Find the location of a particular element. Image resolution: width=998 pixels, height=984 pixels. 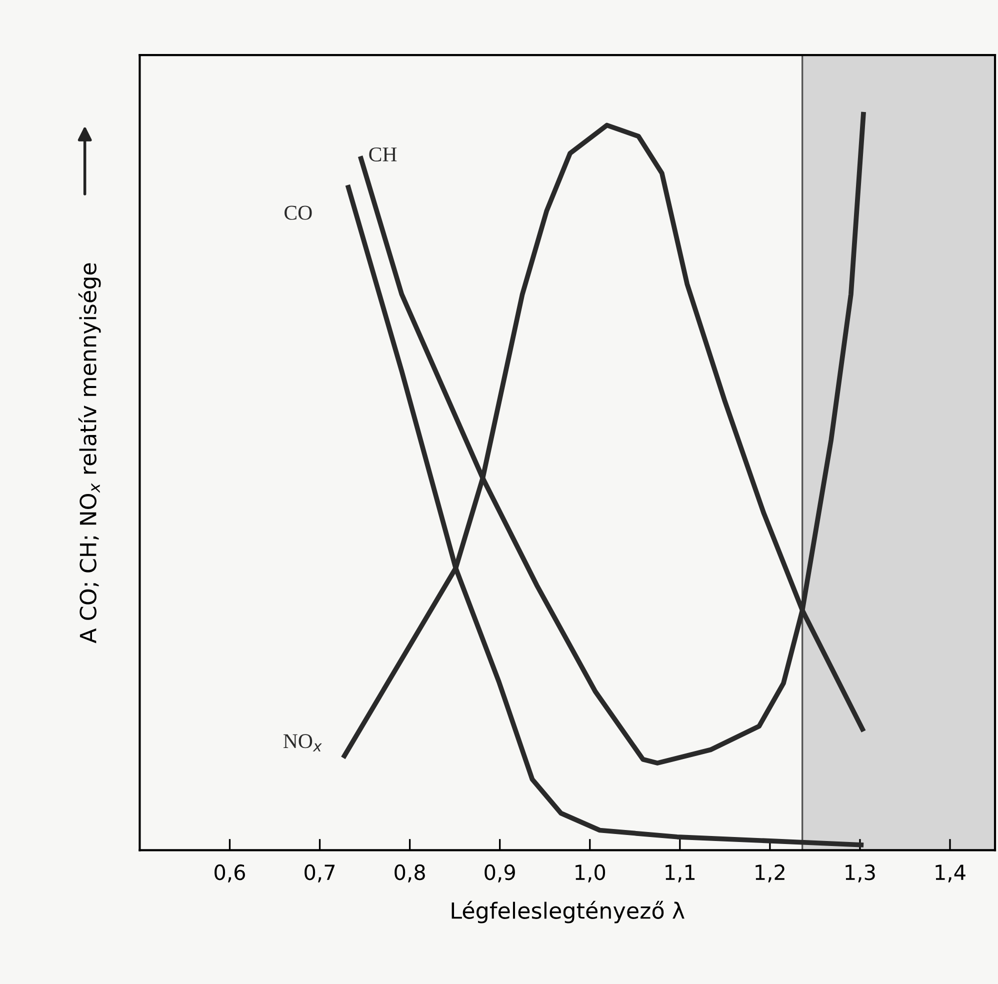

x-tick-label: 1,1 is located at coordinates (680, 873).